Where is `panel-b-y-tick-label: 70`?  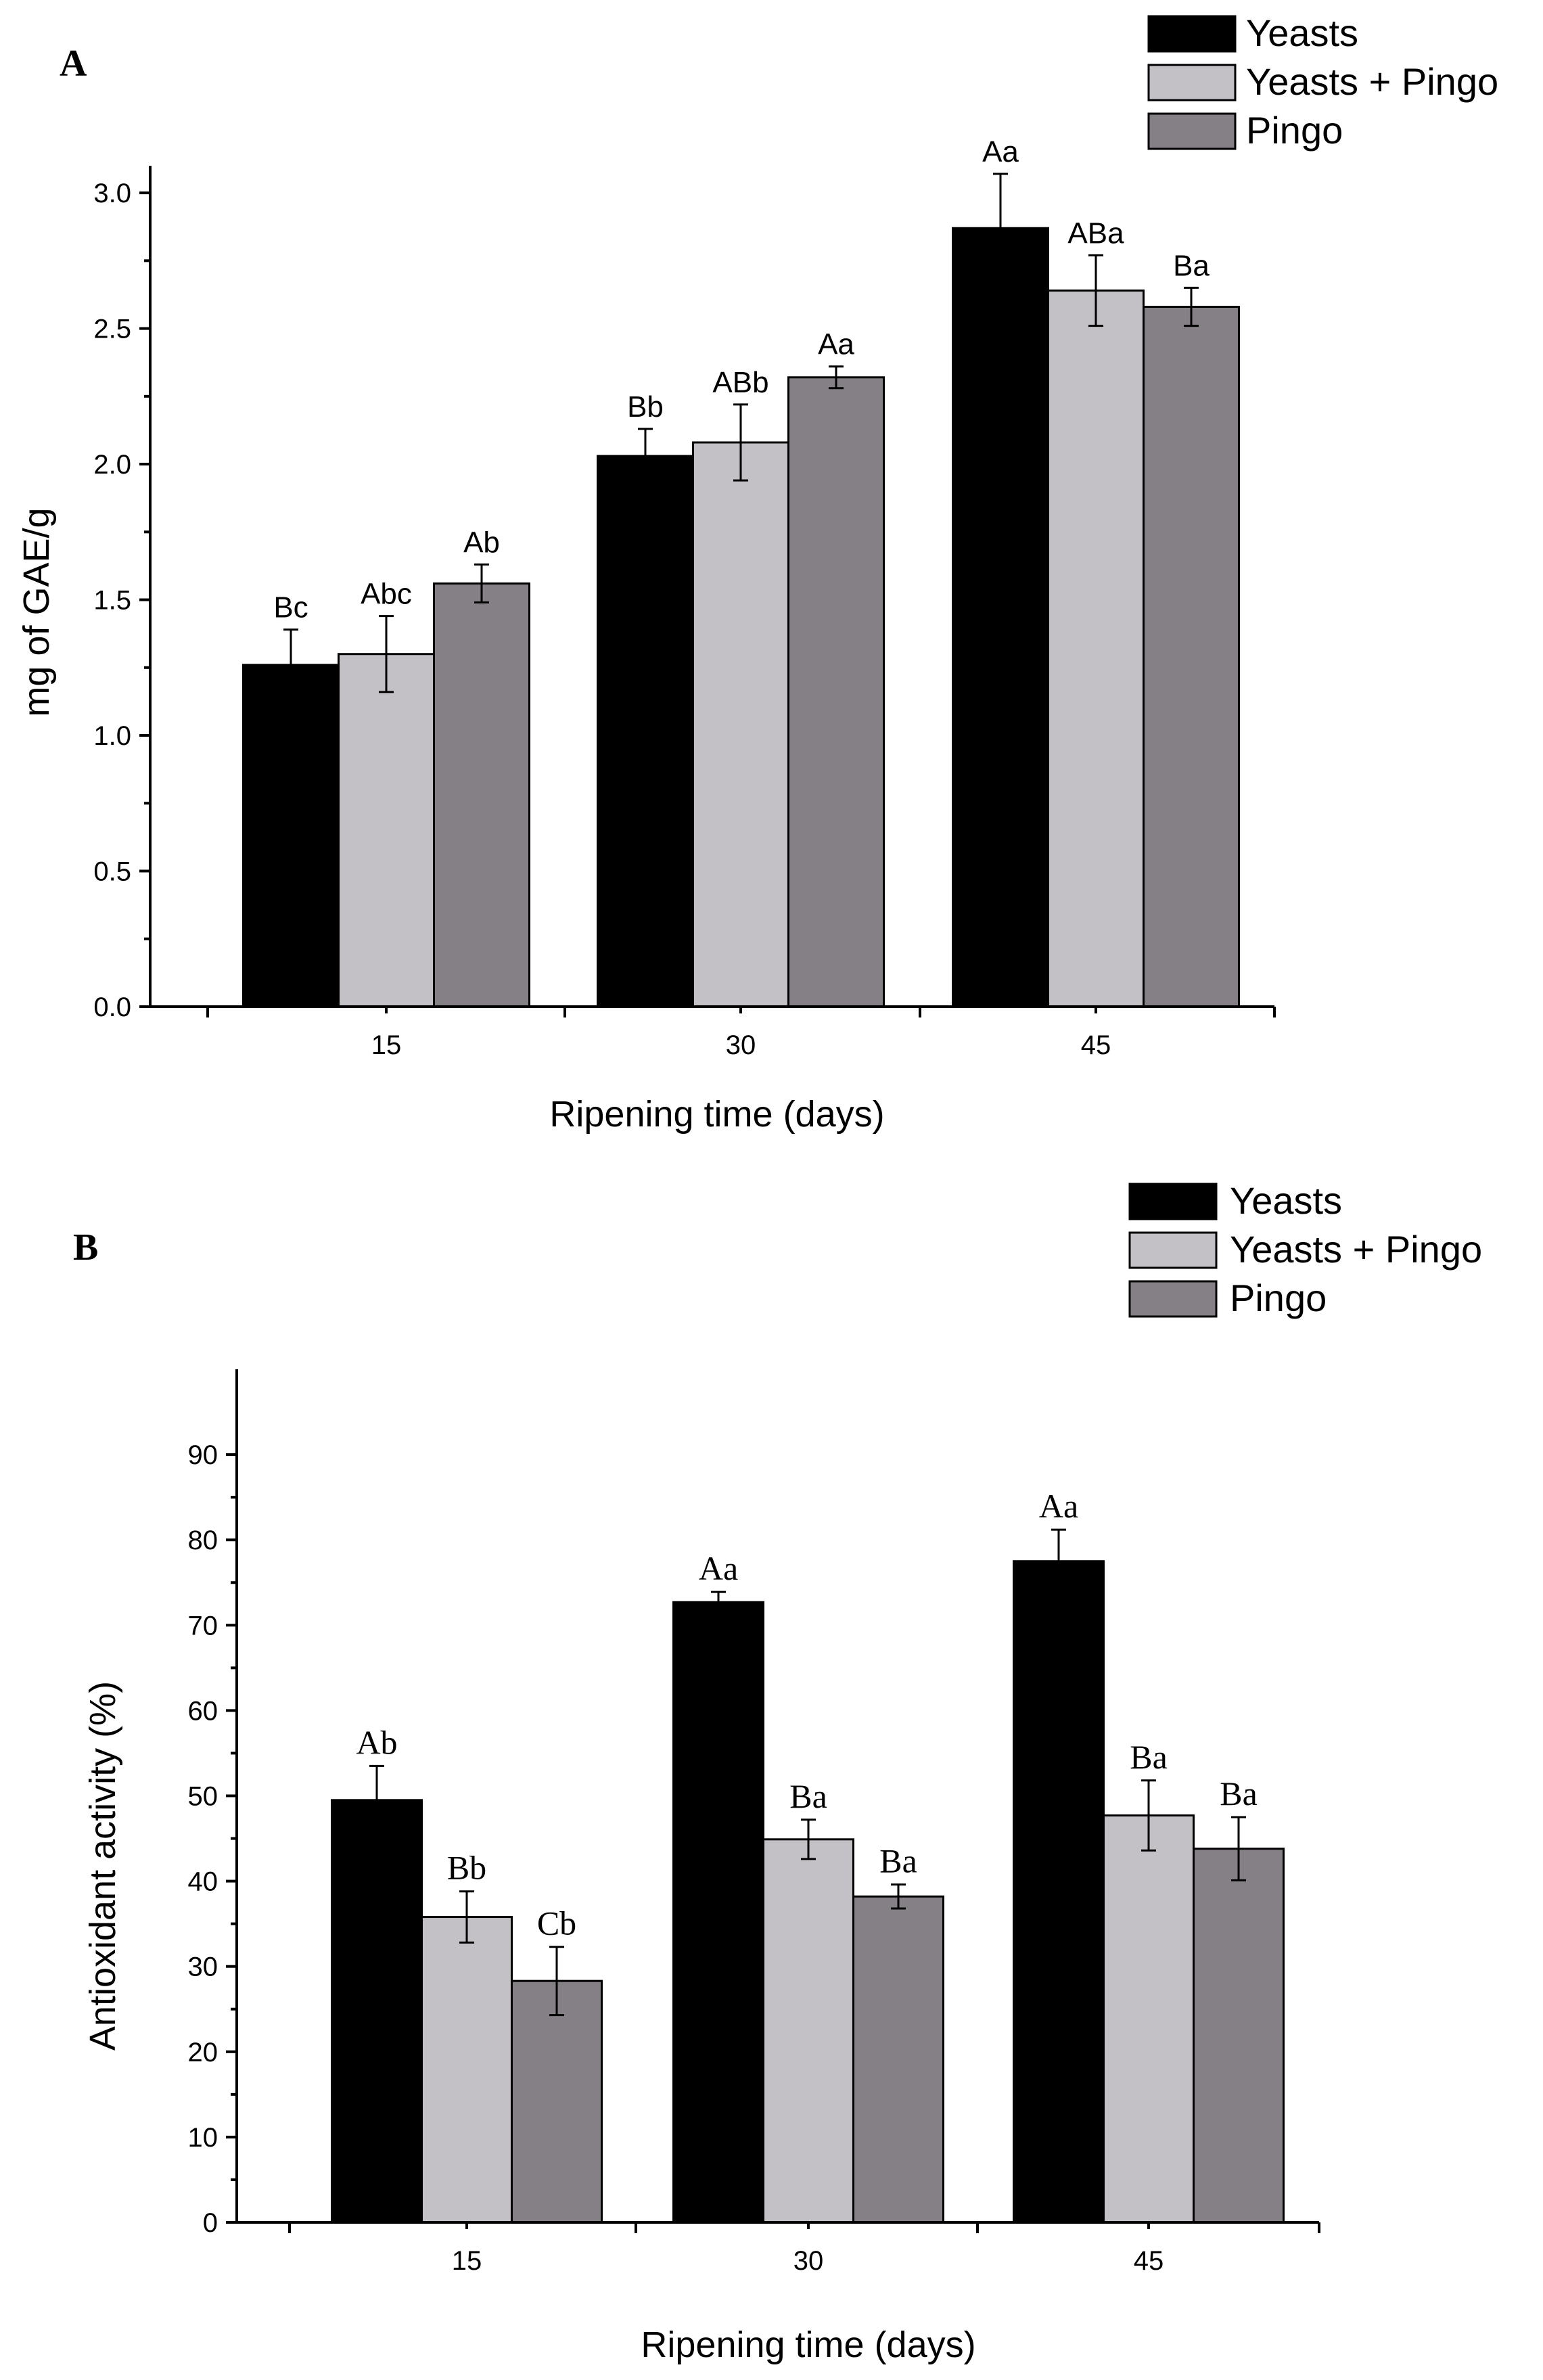 panel-b-y-tick-label: 70 is located at coordinates (203, 1626).